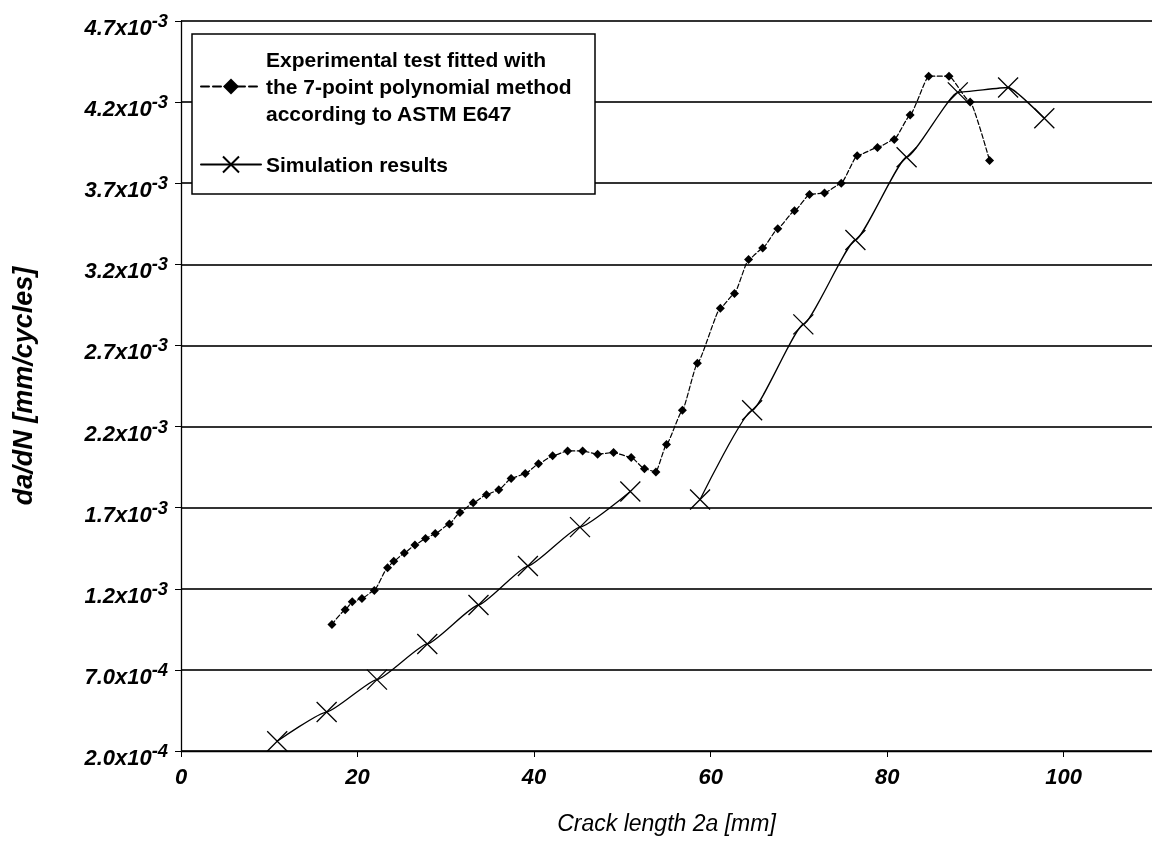 The height and width of the screenshot is (854, 1152). Describe the element at coordinates (22, 385) in the screenshot. I see `y-axis-title: da/dN [mm/cycles]` at that location.